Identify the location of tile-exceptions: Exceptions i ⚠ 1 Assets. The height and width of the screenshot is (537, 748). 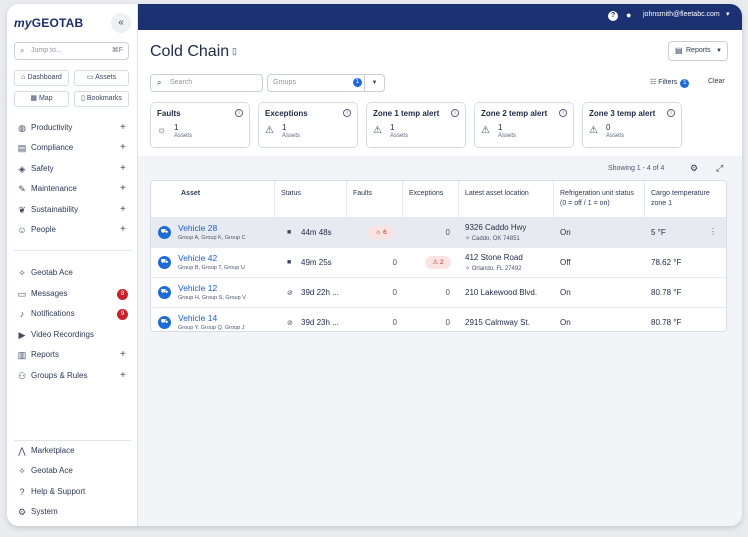
(308, 125).